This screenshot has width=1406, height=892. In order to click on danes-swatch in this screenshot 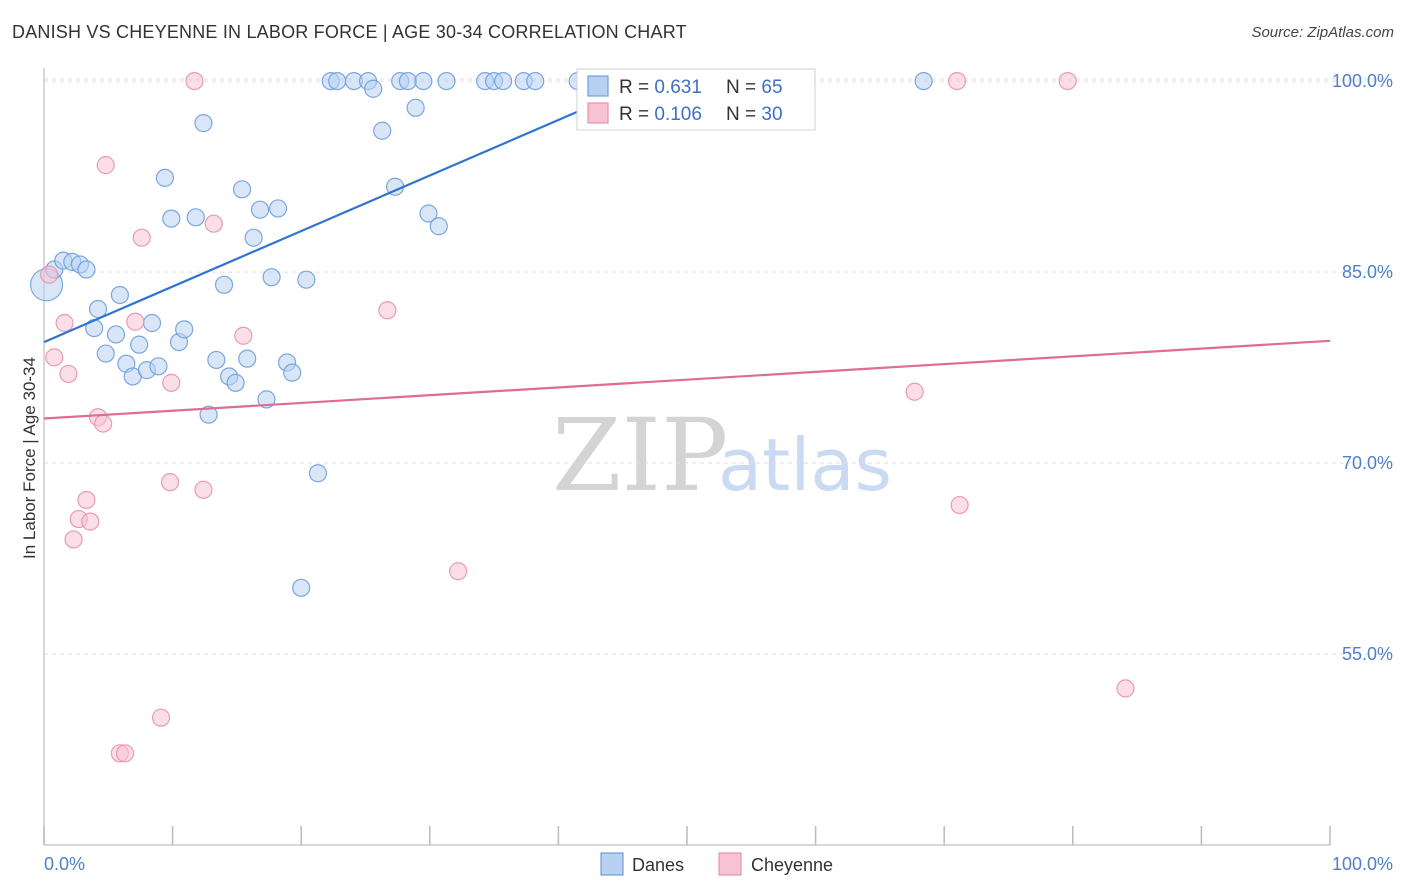, I will do `click(598, 86)`.